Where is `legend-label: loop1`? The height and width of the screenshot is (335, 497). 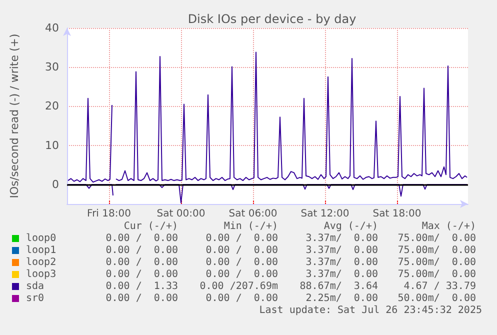
legend-label: loop1 is located at coordinates (41, 250).